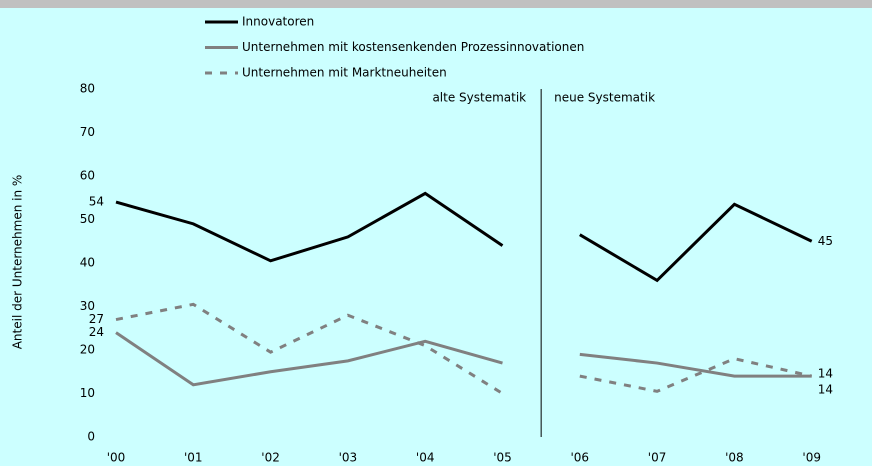 The width and height of the screenshot is (872, 466). I want to click on y-tick-label: 40, so click(87, 263).